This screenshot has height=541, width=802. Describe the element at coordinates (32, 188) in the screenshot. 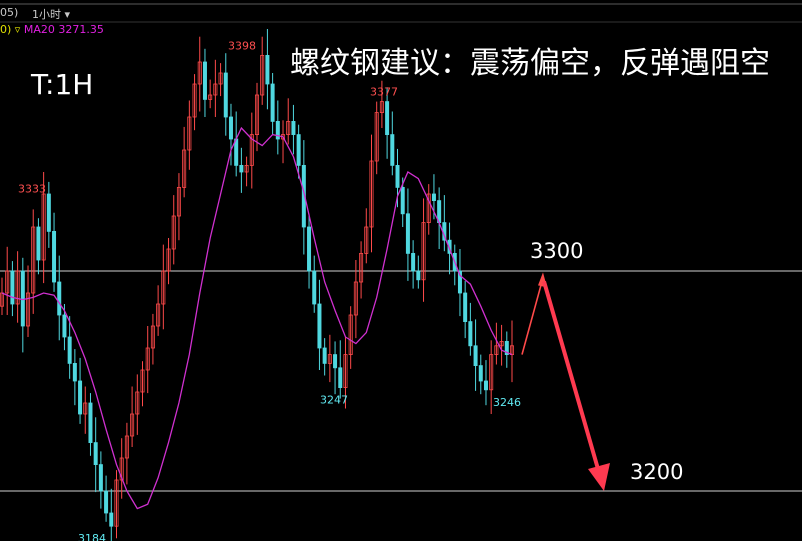

I see `extreme-label-3333: 3333` at that location.